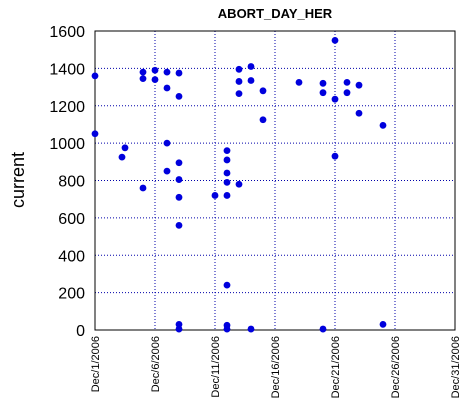 The height and width of the screenshot is (407, 463). What do you see at coordinates (276, 367) in the screenshot?
I see `x-tick-label: Dec/16/2006` at bounding box center [276, 367].